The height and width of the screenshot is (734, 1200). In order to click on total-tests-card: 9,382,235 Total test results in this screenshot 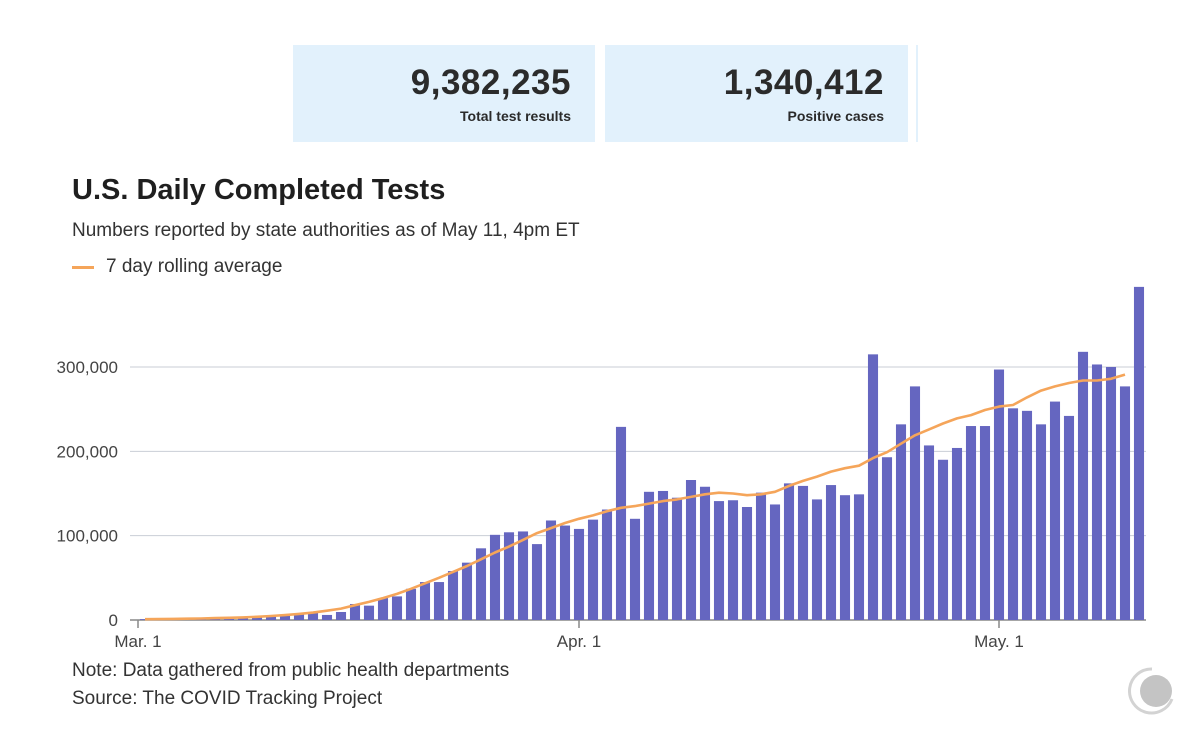, I will do `click(444, 93)`.